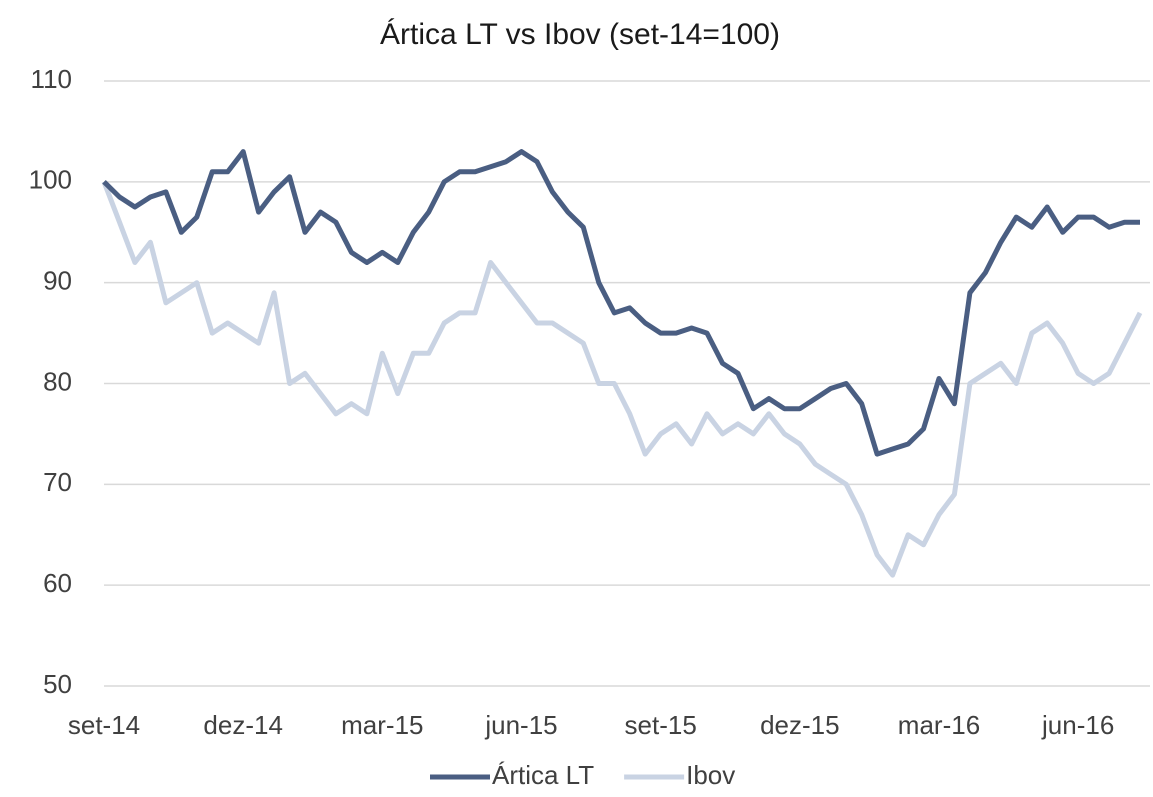 The width and height of the screenshot is (1153, 797). I want to click on y-tick-label: 90, so click(57, 281).